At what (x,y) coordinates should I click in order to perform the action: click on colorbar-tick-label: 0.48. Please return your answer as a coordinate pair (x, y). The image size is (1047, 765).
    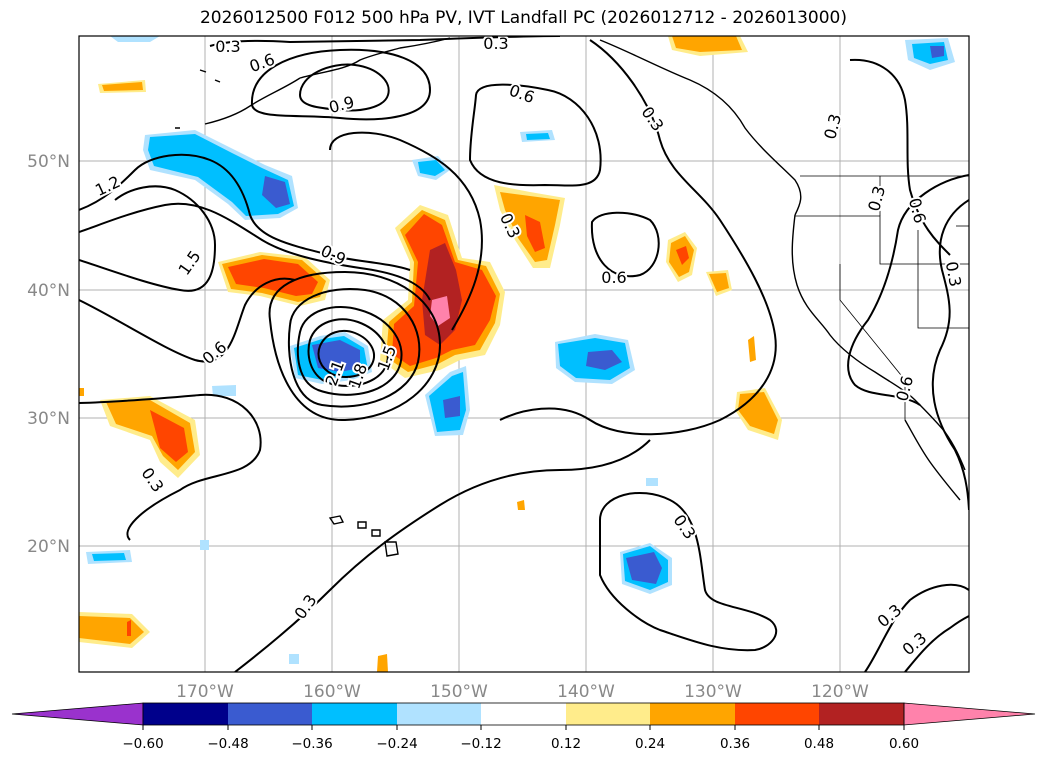
    Looking at the image, I should click on (819, 744).